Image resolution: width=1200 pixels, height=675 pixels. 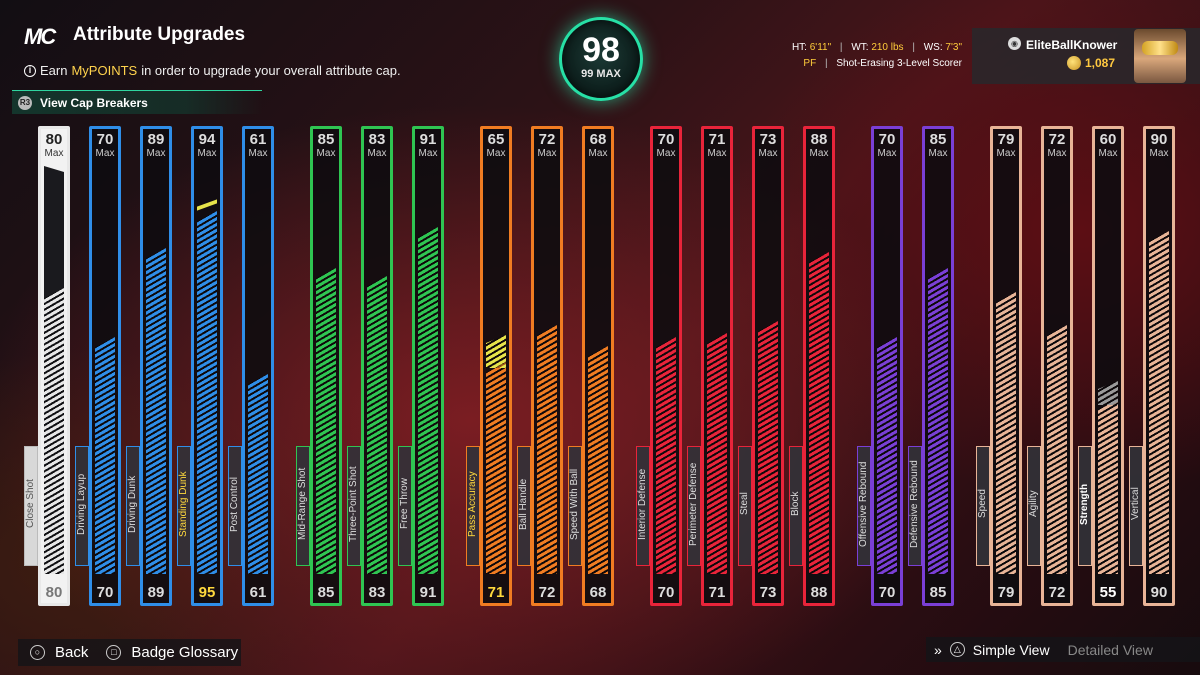 I want to click on simple-view-tab: Simple View, so click(x=1011, y=649).